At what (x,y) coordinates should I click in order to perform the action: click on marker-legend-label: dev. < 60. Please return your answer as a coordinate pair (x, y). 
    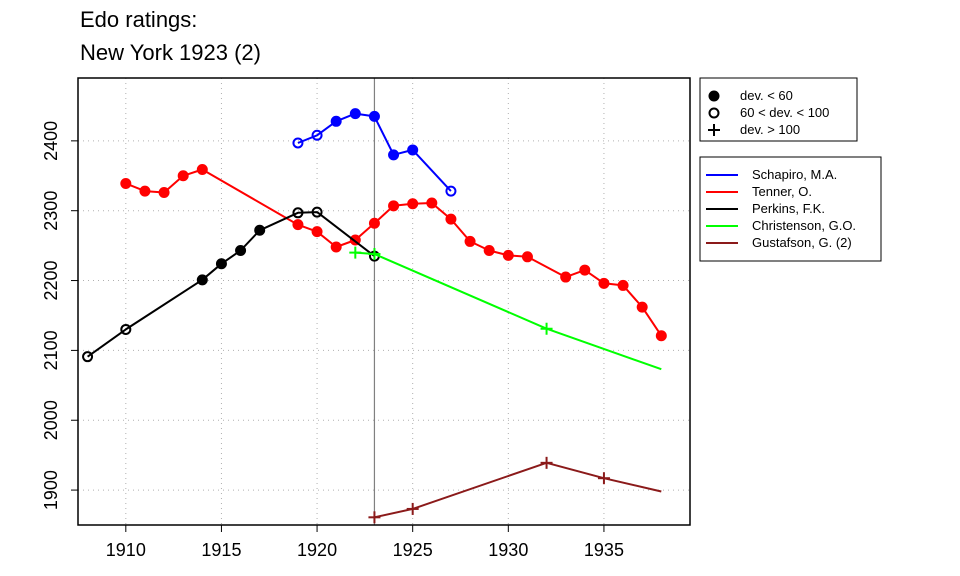
    Looking at the image, I should click on (766, 95).